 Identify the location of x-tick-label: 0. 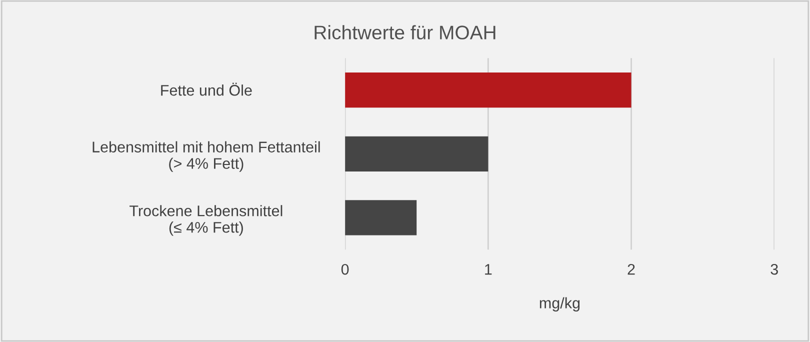
(345, 269).